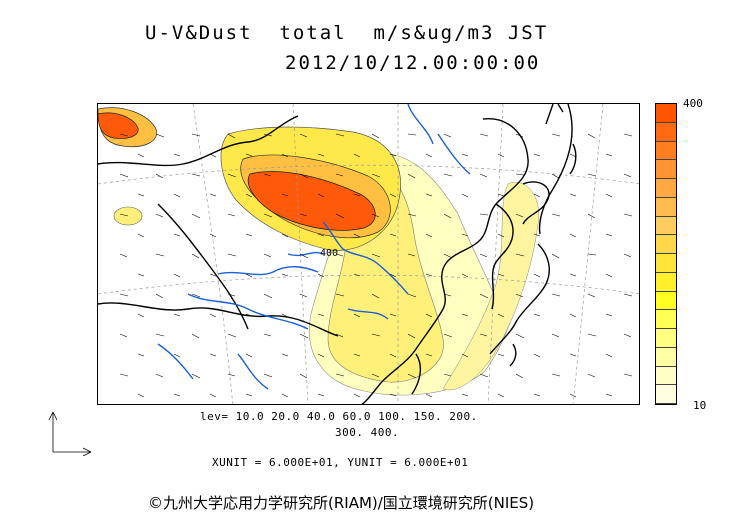  Describe the element at coordinates (340, 462) in the screenshot. I see `vector-units: XUNIT = 6.000E+01, YUNIT = 6.000E+01` at that location.